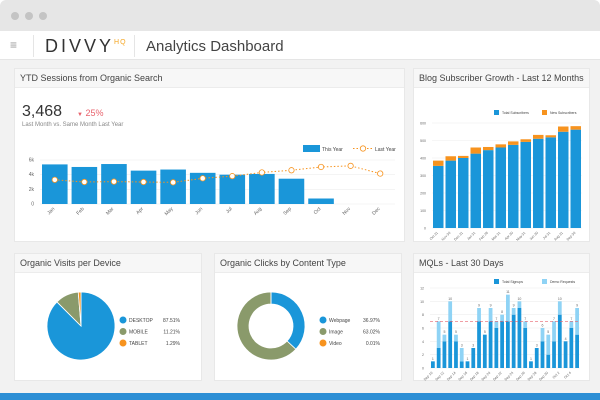  I want to click on logo-sup: HQ, so click(120, 42).